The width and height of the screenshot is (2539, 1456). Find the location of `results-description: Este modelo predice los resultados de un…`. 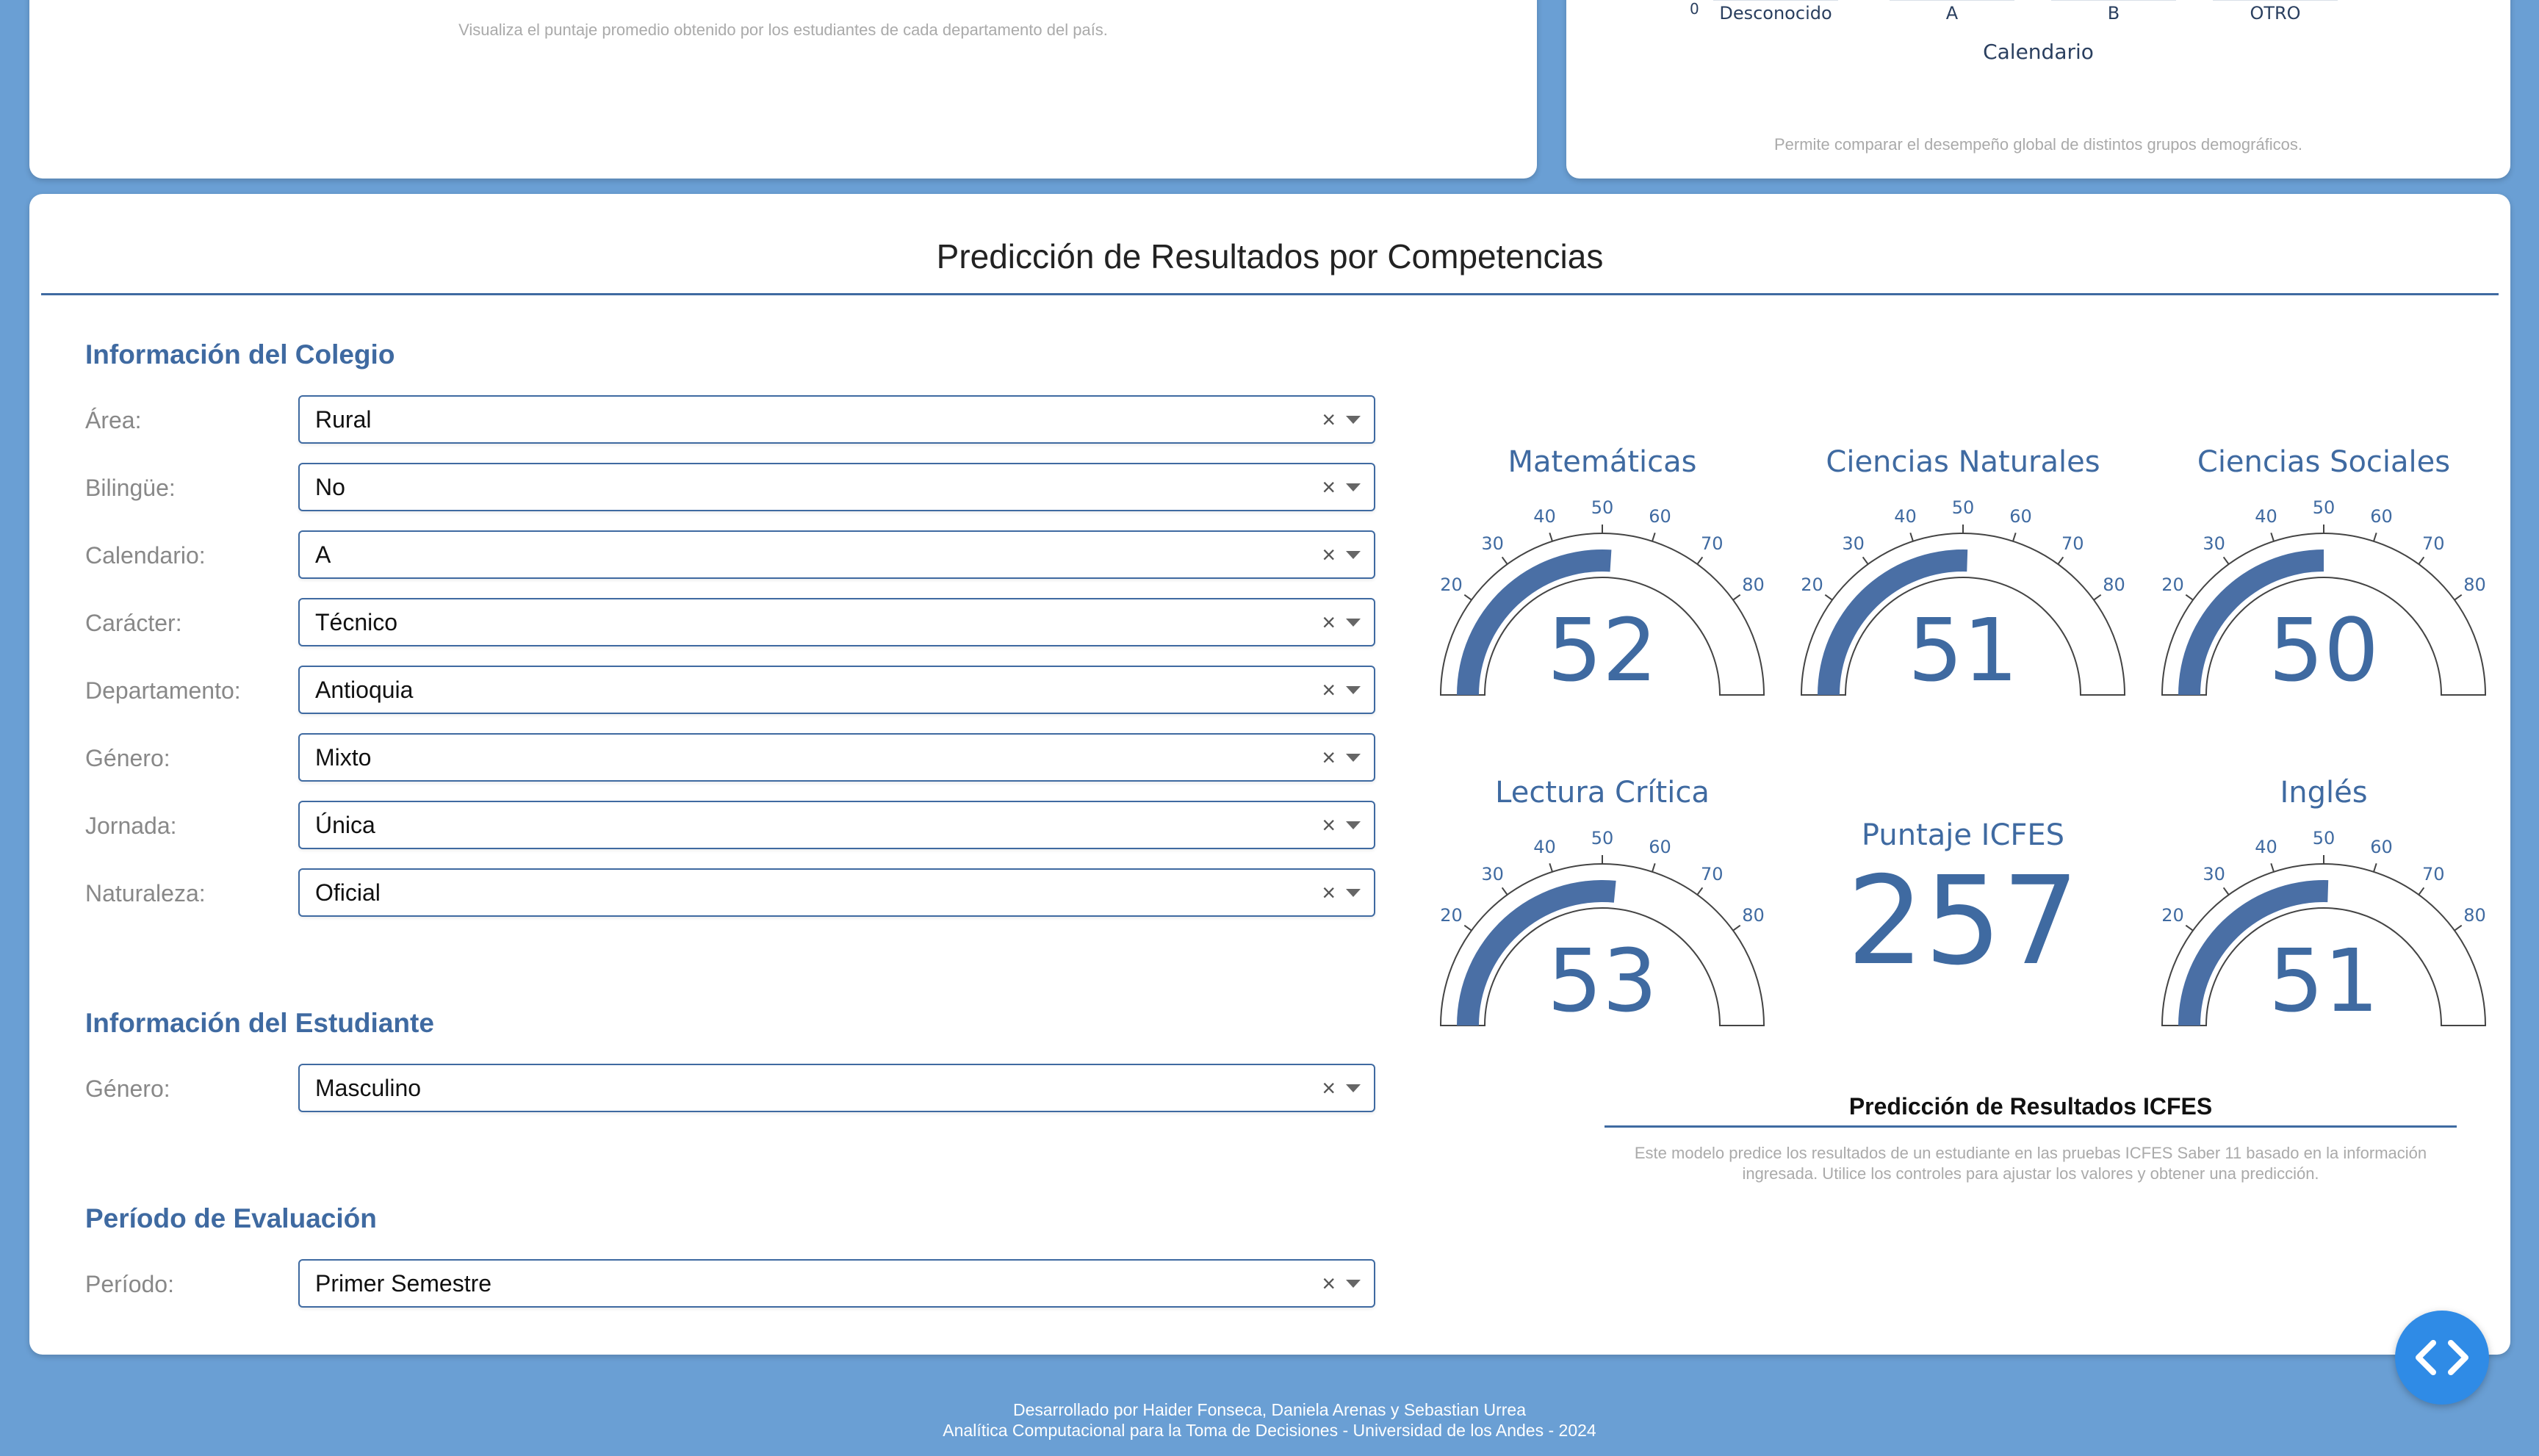

results-description: Este modelo predice los resultados de un… is located at coordinates (2030, 1163).